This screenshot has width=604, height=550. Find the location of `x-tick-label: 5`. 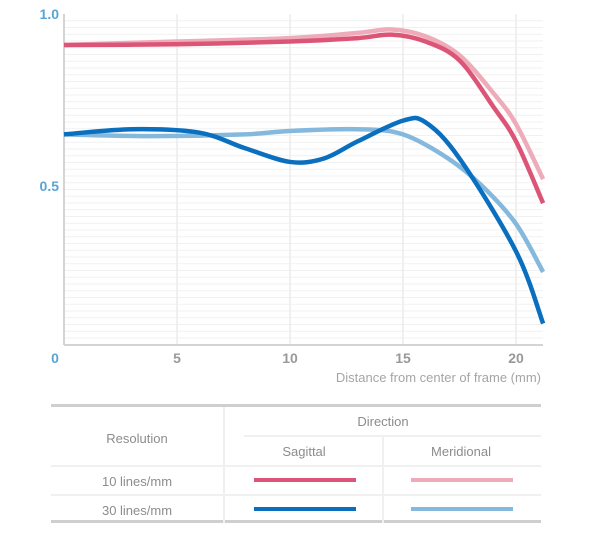

x-tick-label: 5 is located at coordinates (177, 358).